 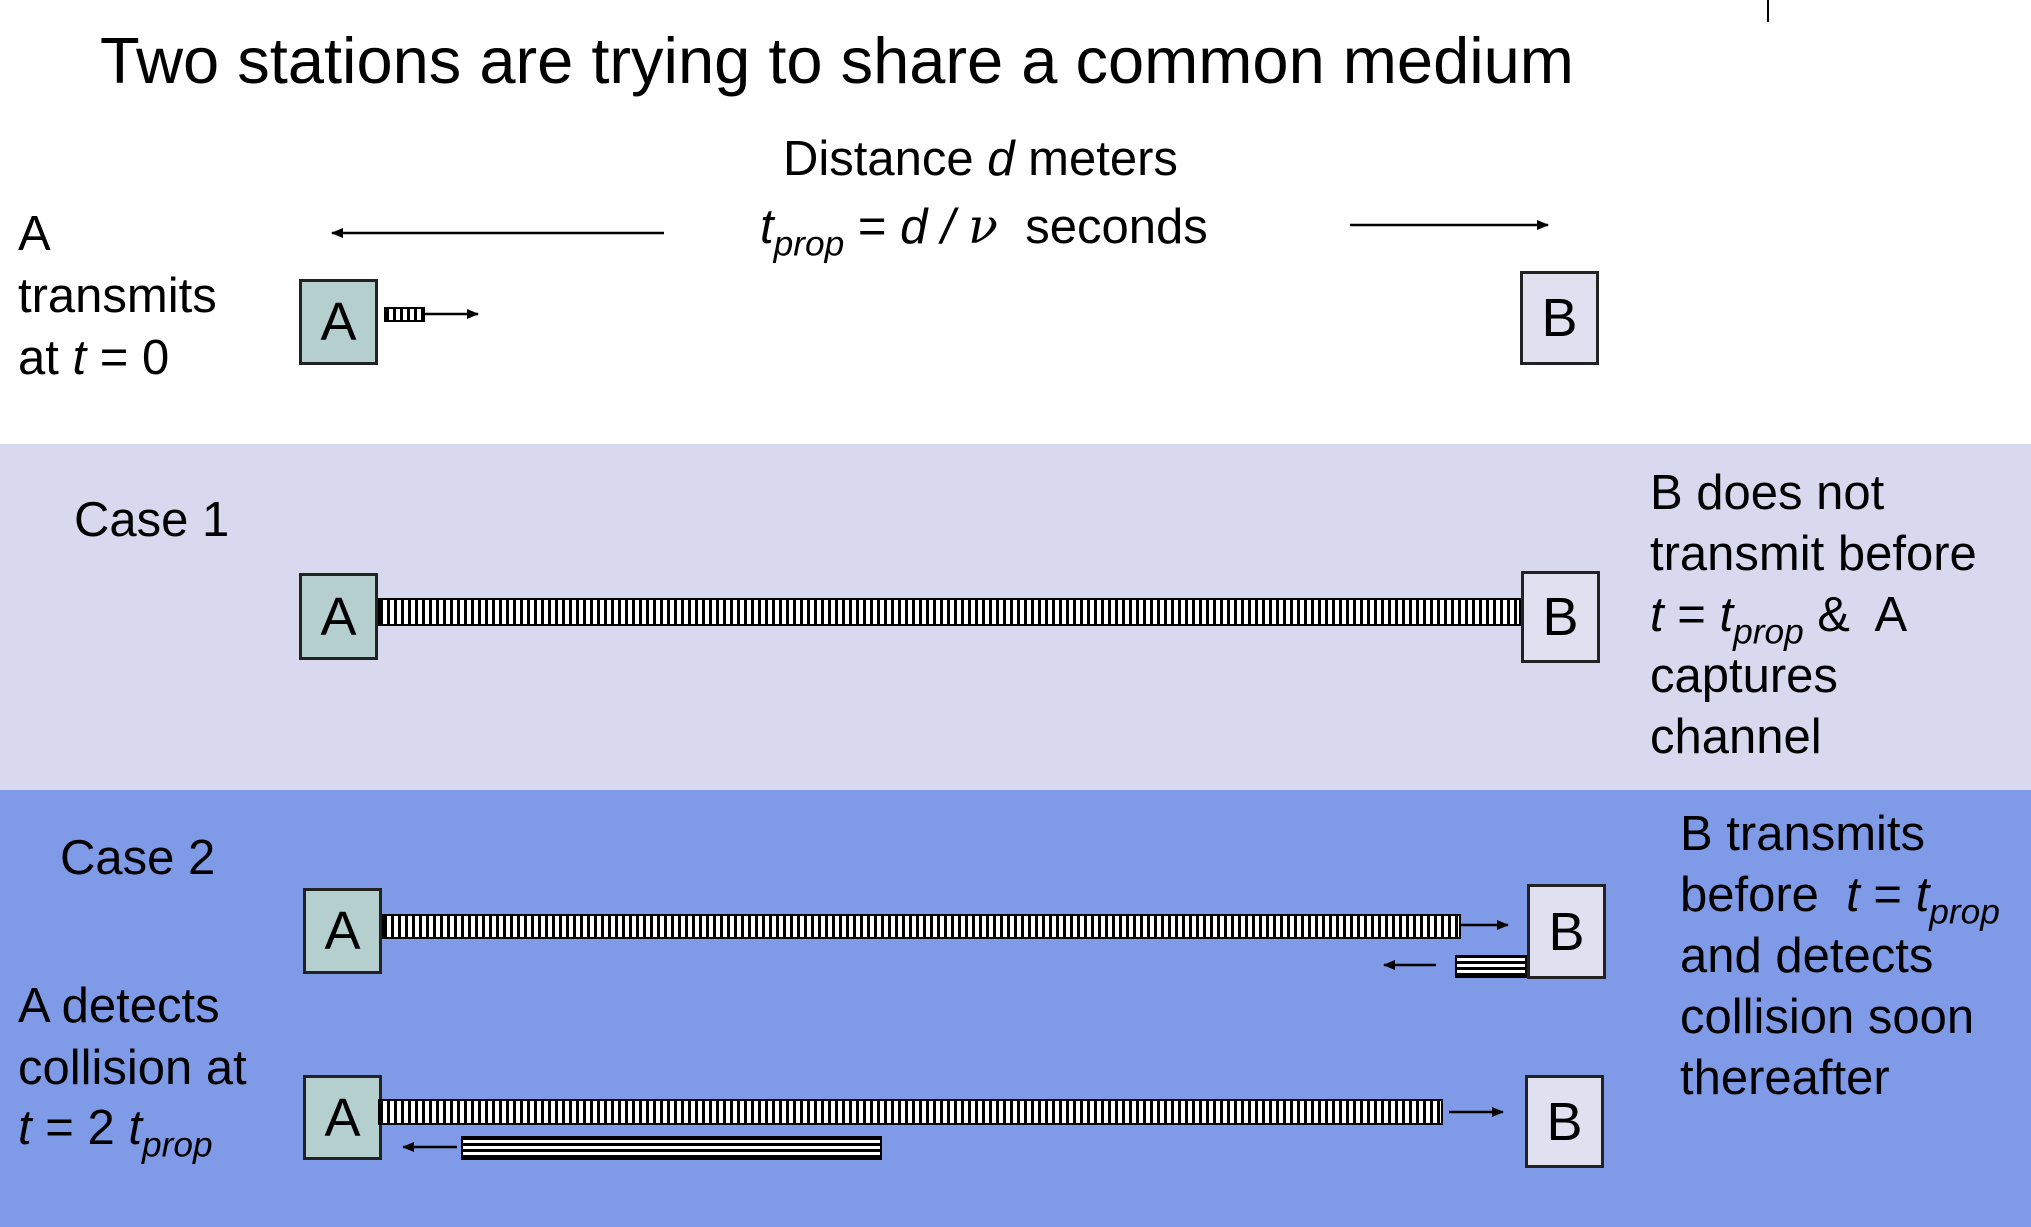 I want to click on case2-top-frame-b, so click(x=1491, y=966).